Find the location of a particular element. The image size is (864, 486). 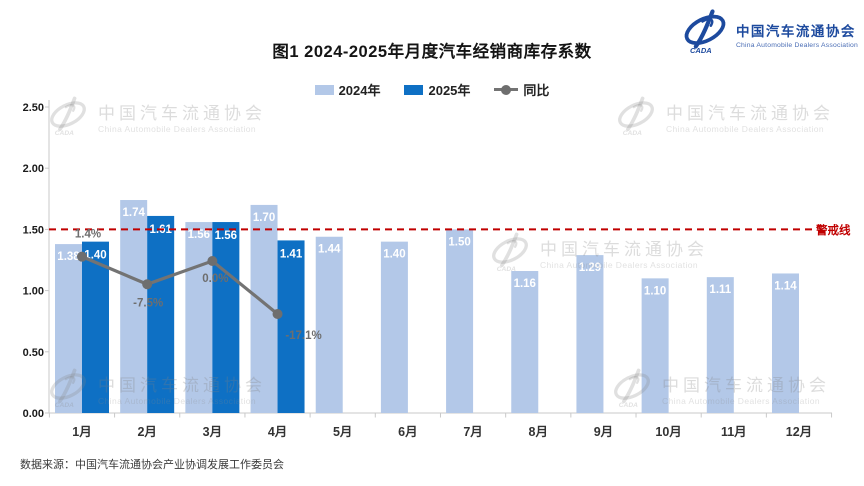

y-tick-label: 0.50 is located at coordinates (33, 353).